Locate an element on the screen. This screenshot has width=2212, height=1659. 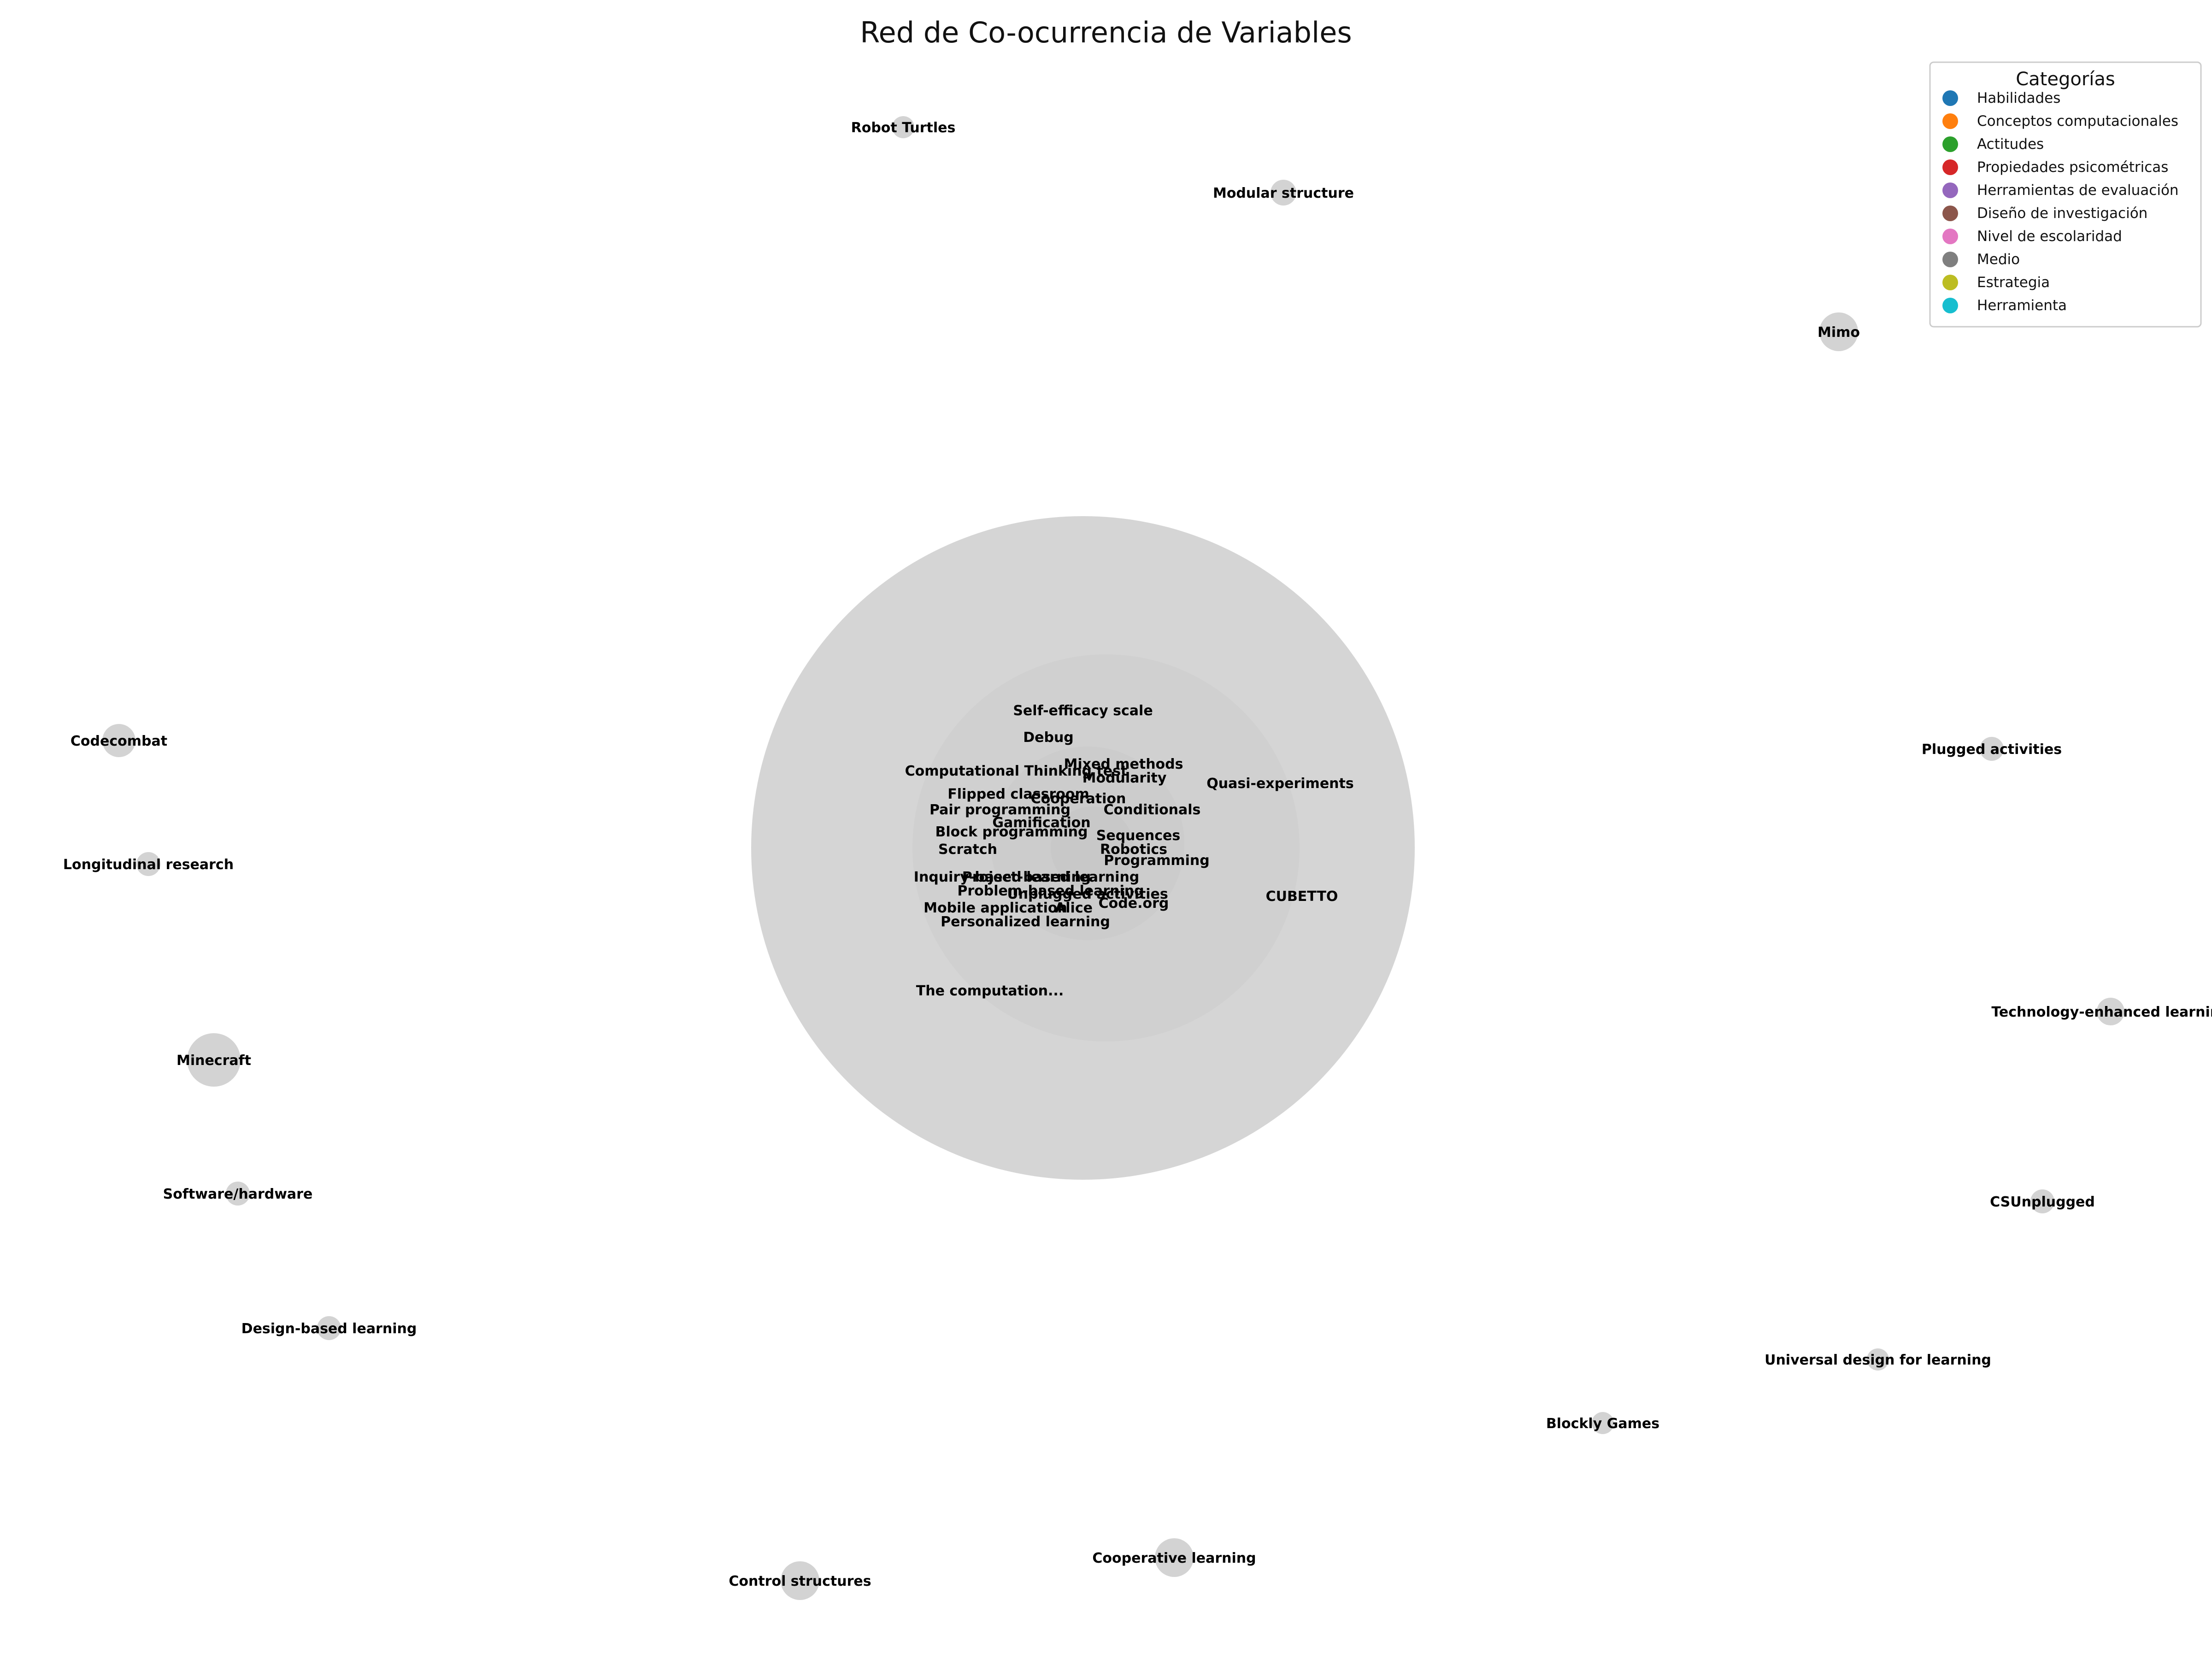
node-modular-structure: Modular structure is located at coordinates (1283, 193).